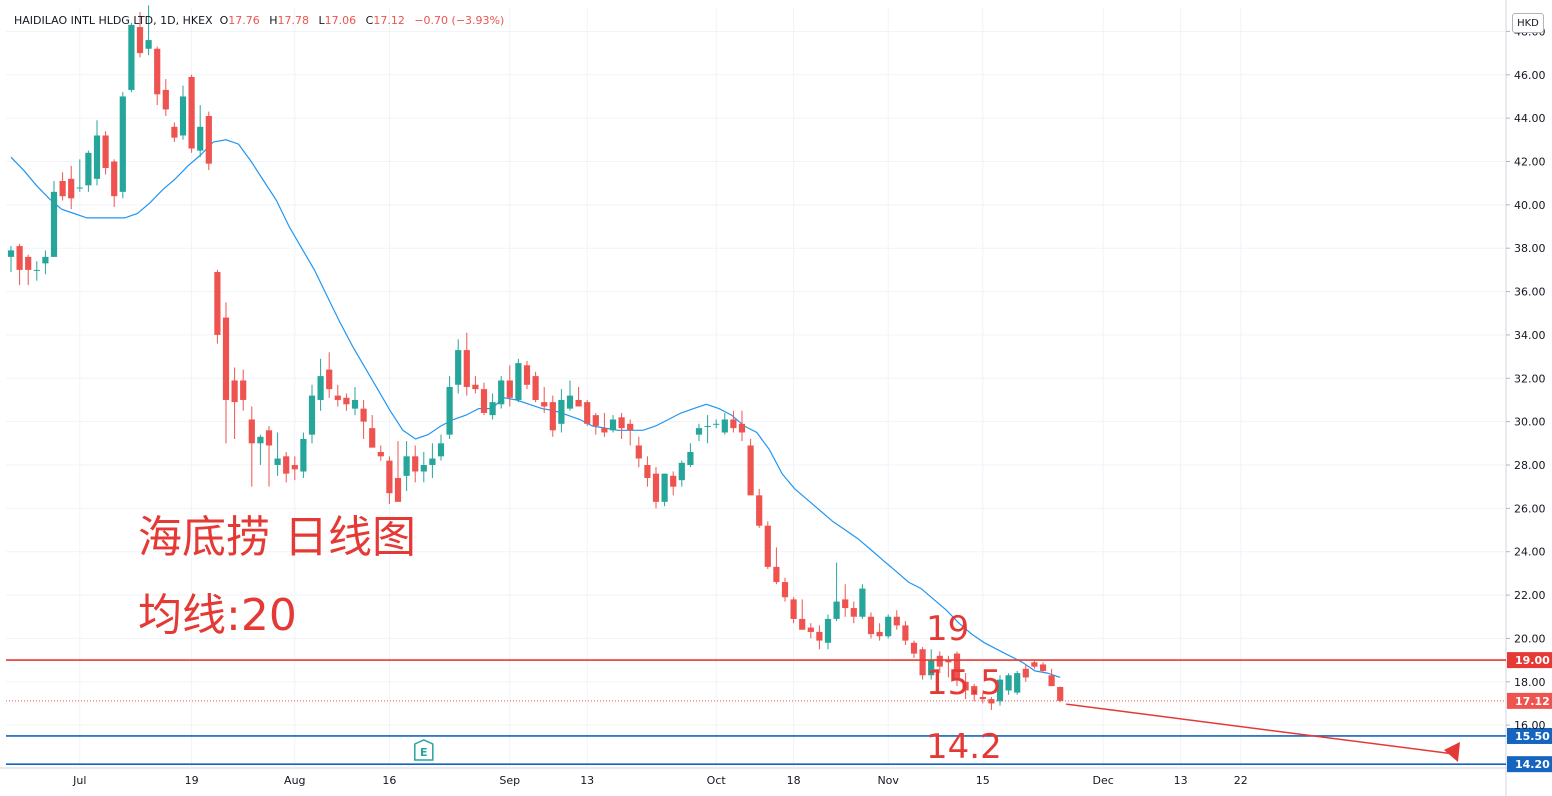  I want to click on change-value: −0.70 (−3.93%), so click(459, 20).